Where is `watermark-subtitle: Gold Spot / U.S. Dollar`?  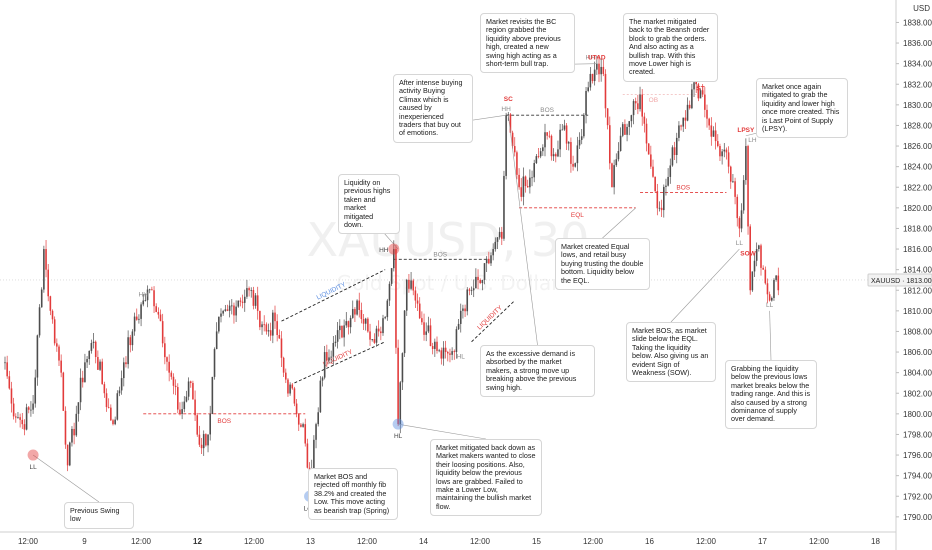 watermark-subtitle: Gold Spot / U.S. Dollar is located at coordinates (449, 283).